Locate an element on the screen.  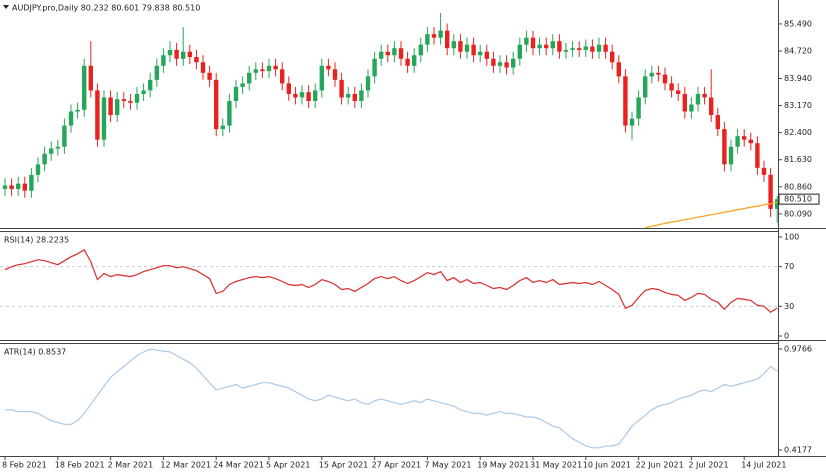
y-tick-label: 80.090 is located at coordinates (798, 213).